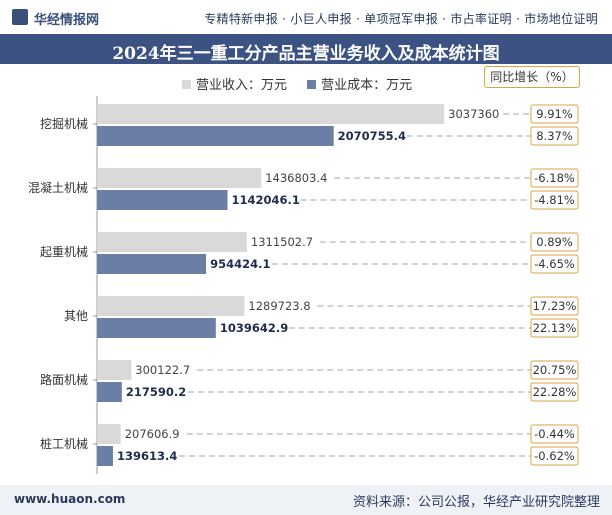  I want to click on yoy-value: 22.28%, so click(555, 392).